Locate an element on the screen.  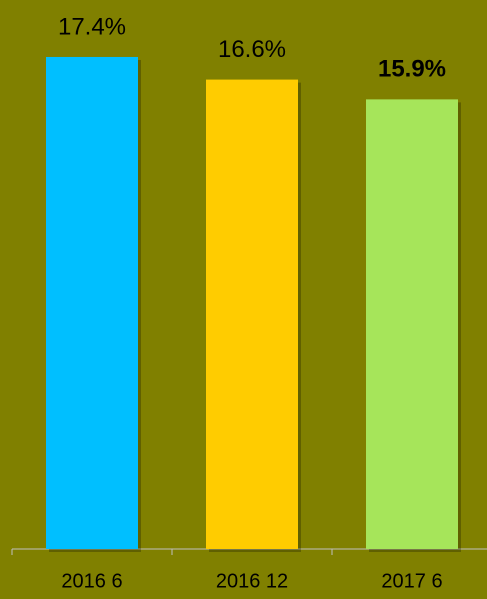
x-tick-label: 2016 12 is located at coordinates (252, 581).